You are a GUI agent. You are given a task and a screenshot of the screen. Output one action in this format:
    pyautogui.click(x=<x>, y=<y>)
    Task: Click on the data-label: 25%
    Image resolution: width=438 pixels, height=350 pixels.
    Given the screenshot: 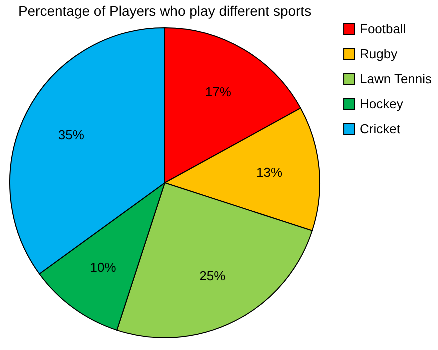 What is the action you would take?
    pyautogui.click(x=213, y=276)
    